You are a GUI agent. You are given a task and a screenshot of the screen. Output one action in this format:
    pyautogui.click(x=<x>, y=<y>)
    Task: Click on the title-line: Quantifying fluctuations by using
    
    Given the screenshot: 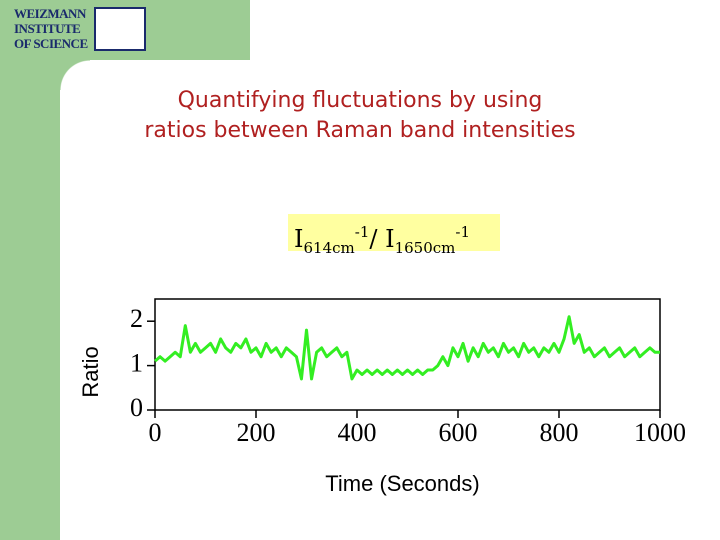 What is the action you would take?
    pyautogui.click(x=360, y=100)
    